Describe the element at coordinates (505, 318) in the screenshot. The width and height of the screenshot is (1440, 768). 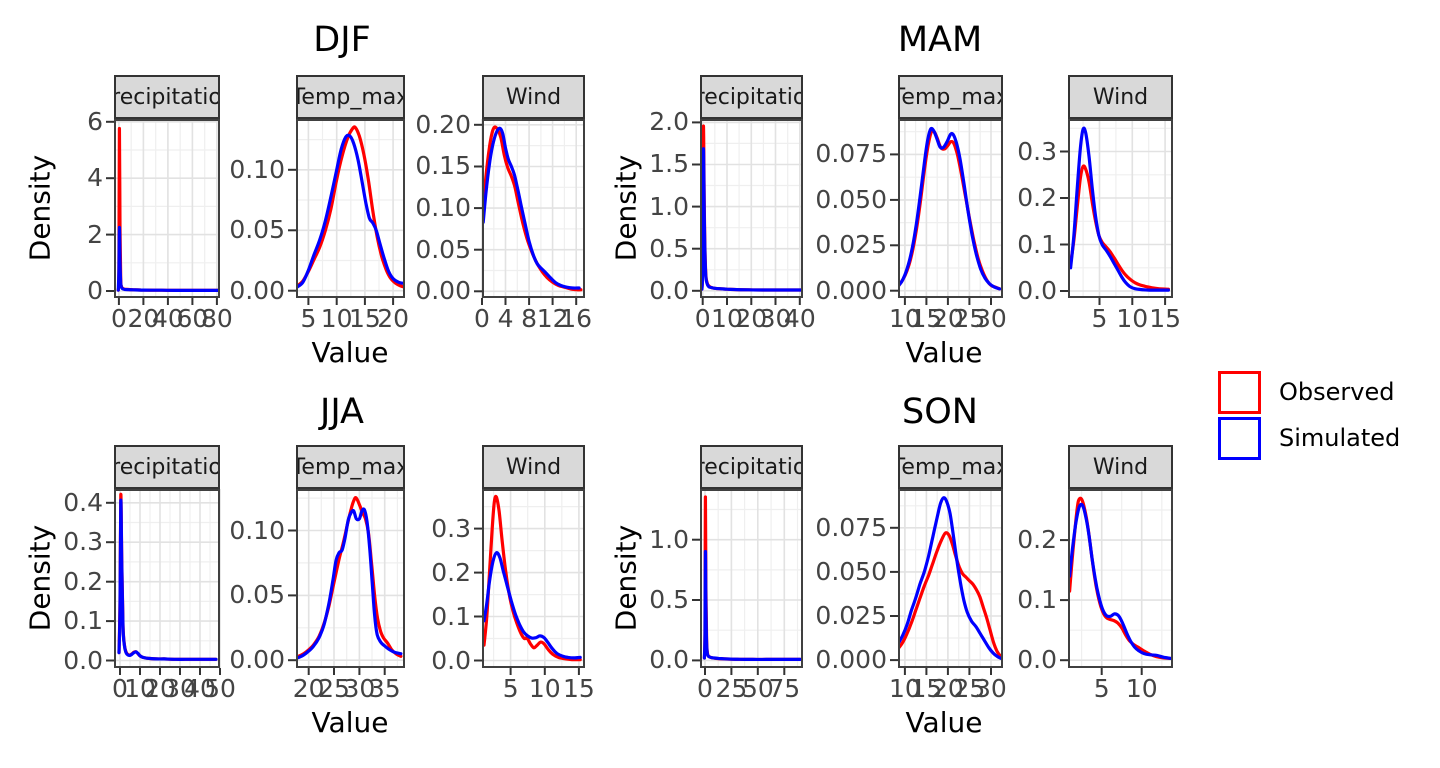
I see `x-tick-label: 4` at that location.